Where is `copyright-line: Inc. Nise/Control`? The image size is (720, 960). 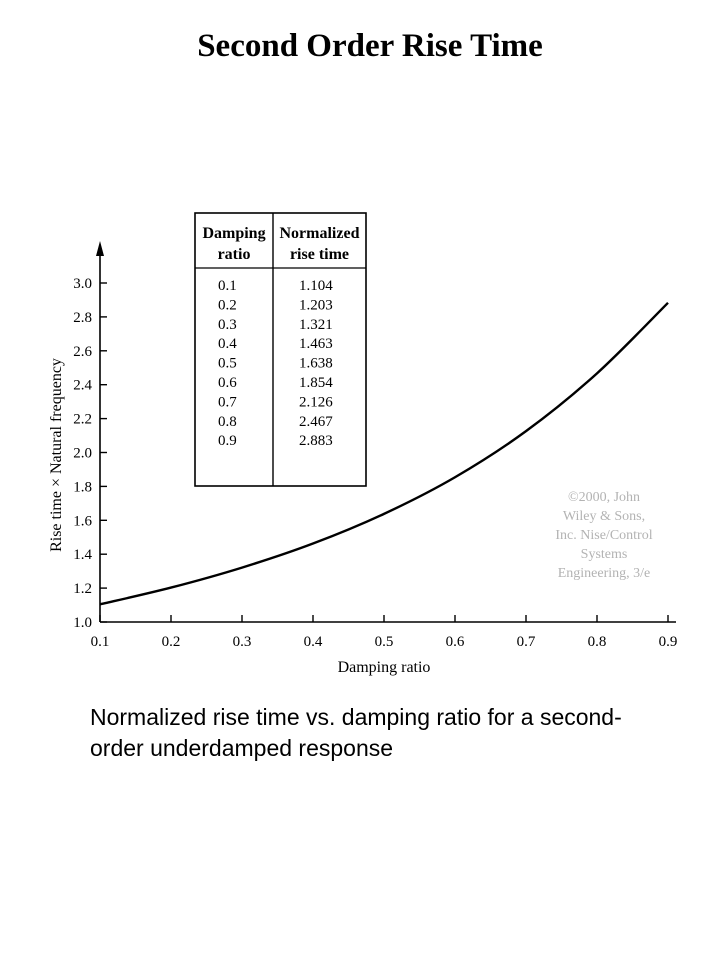 copyright-line: Inc. Nise/Control is located at coordinates (603, 535).